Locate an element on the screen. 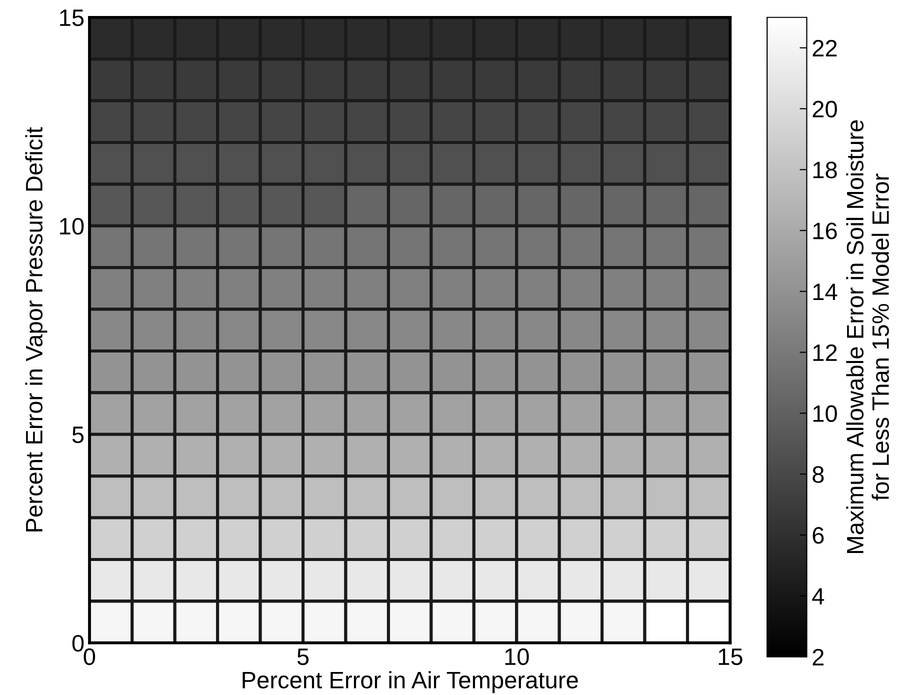 Image resolution: width=922 pixels, height=695 pixels. y-tick-label: 5 is located at coordinates (78, 435).